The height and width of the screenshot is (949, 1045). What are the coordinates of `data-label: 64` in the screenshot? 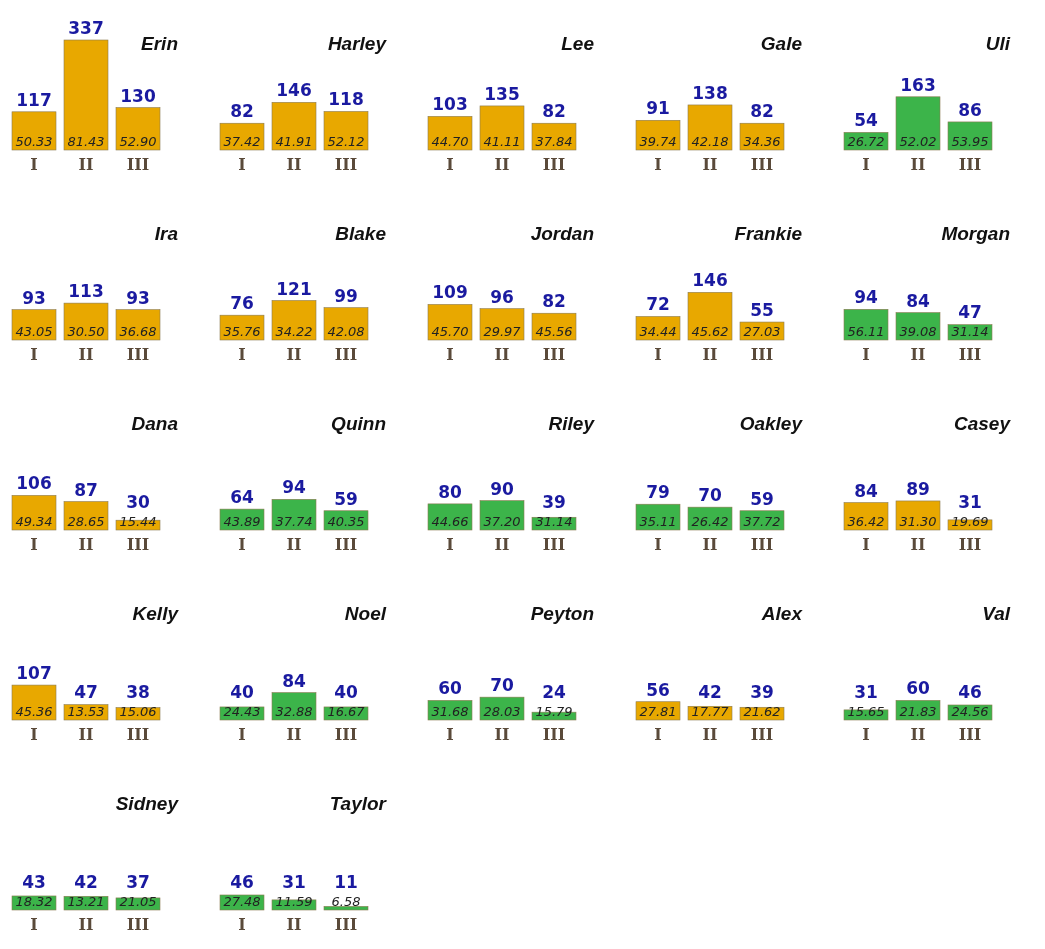 It's located at (242, 497).